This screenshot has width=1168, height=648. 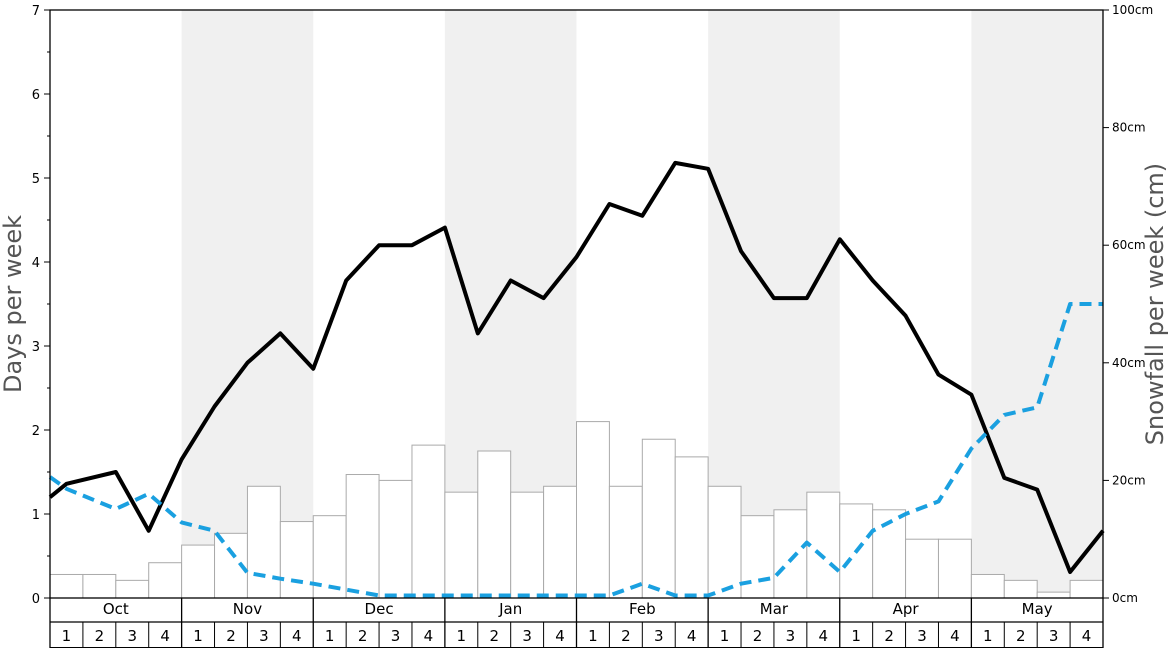 What do you see at coordinates (36, 347) in the screenshot?
I see `left-tick-label: 3` at bounding box center [36, 347].